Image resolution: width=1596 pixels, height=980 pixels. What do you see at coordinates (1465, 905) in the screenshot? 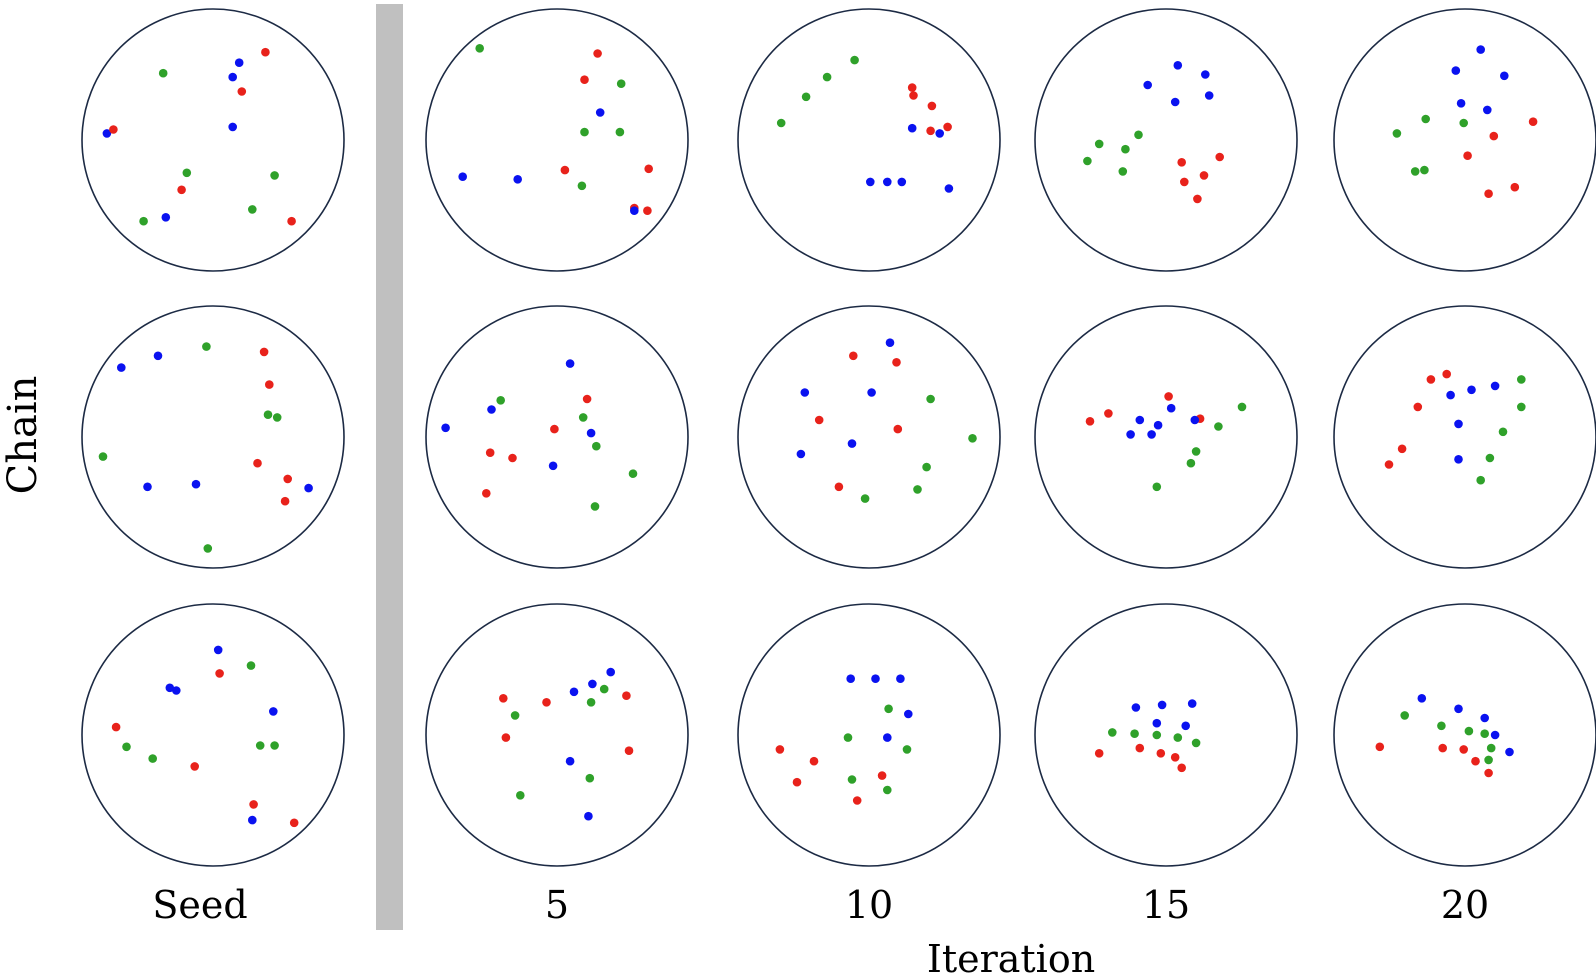
I see `column-label-iter-20: 20` at bounding box center [1465, 905].